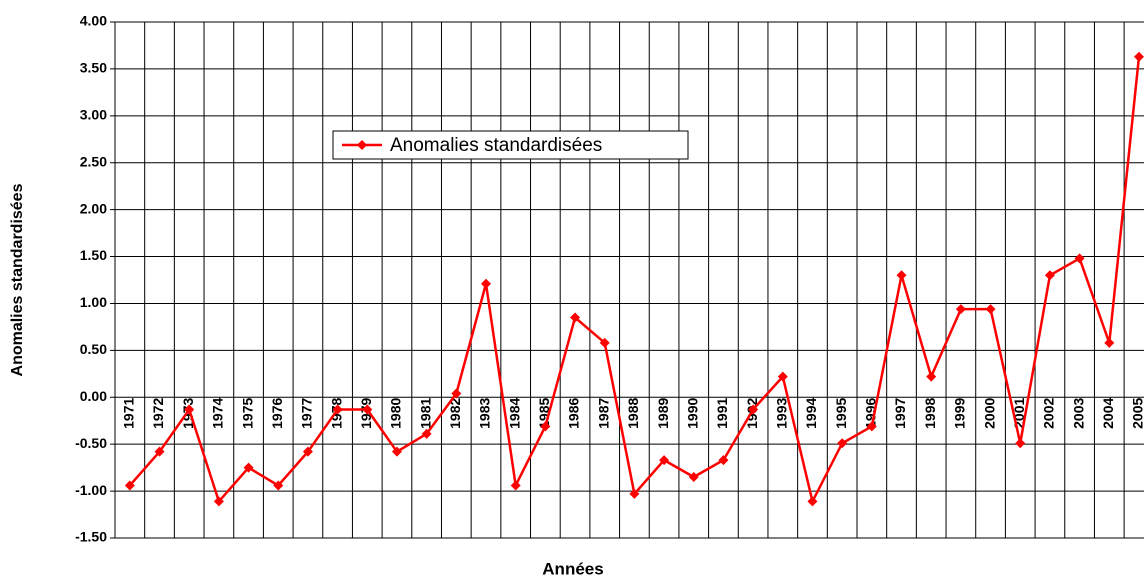 This screenshot has width=1144, height=583. What do you see at coordinates (91, 537) in the screenshot?
I see `y-tick-label: -1.50` at bounding box center [91, 537].